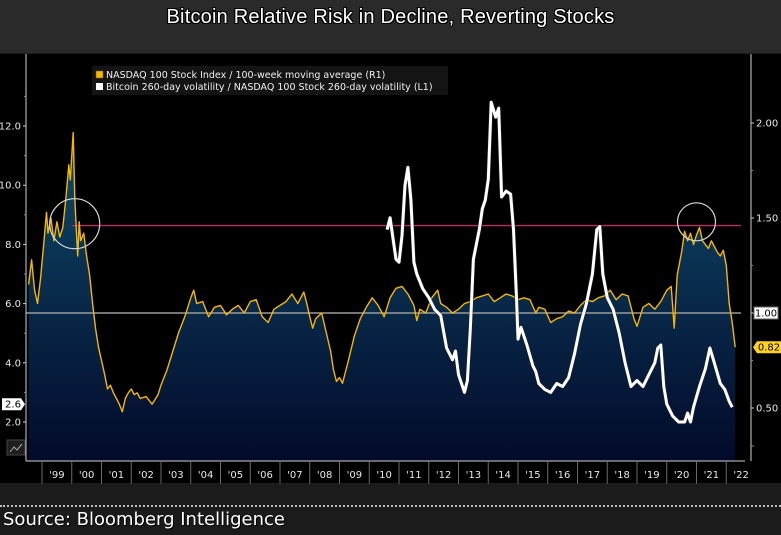 The width and height of the screenshot is (781, 535). I want to click on x-axis-tick-label: '14, so click(502, 475).